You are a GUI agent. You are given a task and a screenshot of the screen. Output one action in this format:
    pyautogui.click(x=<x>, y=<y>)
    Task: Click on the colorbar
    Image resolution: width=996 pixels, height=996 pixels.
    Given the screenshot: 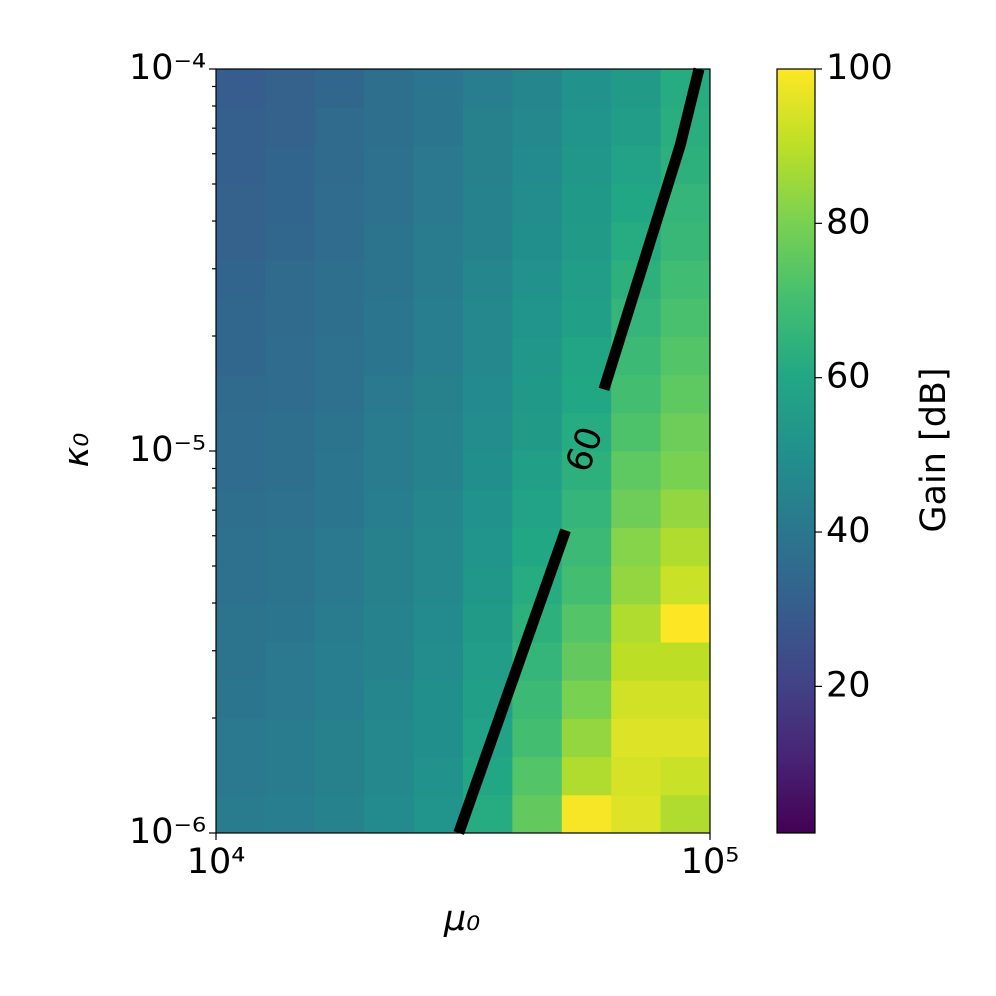 What is the action you would take?
    pyautogui.click(x=796, y=451)
    